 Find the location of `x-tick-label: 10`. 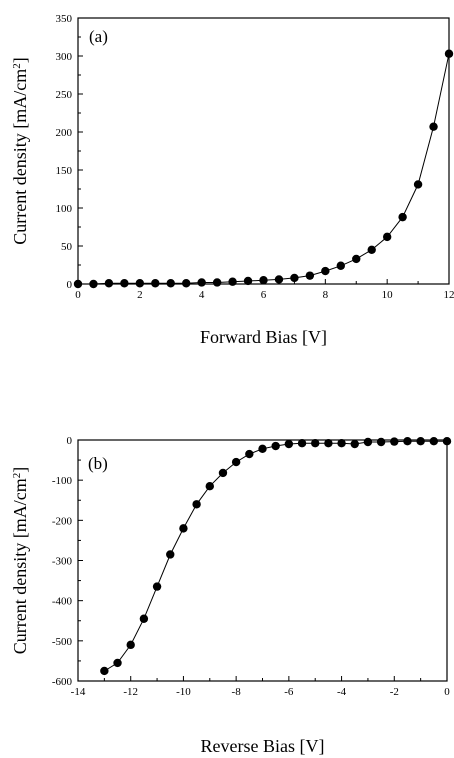

x-tick-label: 10 is located at coordinates (388, 295).